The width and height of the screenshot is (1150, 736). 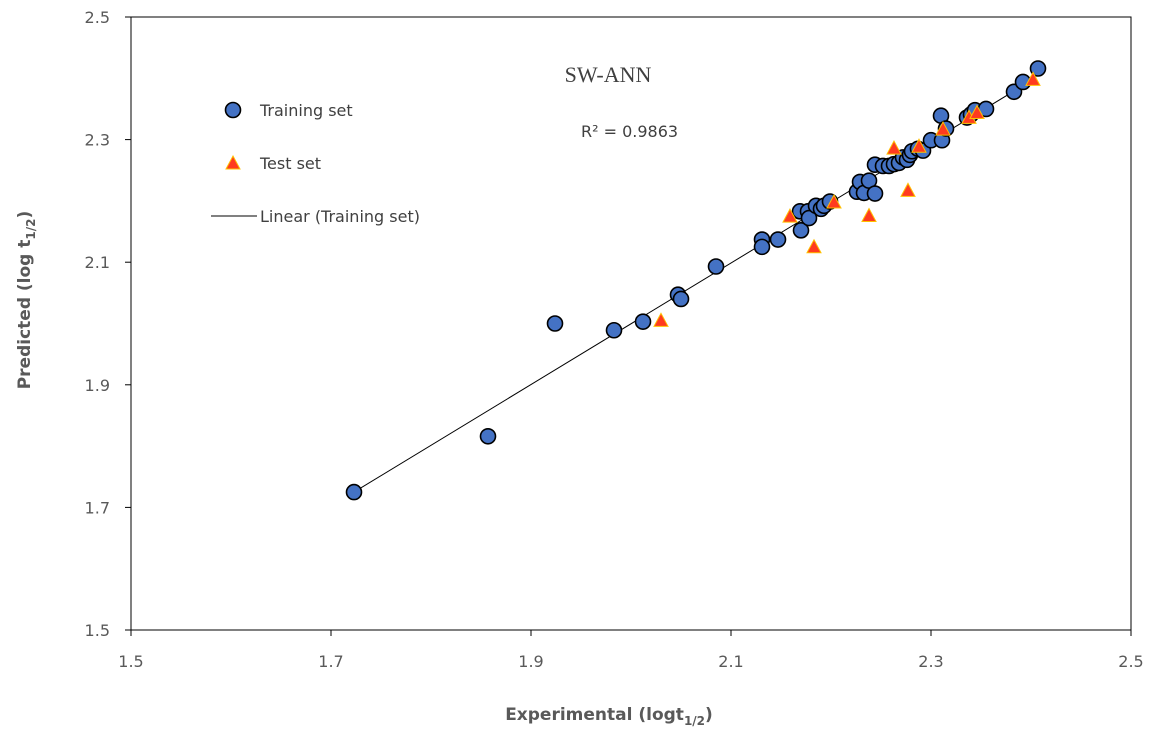 I want to click on chart-title: SW-ANN, so click(x=608, y=74).